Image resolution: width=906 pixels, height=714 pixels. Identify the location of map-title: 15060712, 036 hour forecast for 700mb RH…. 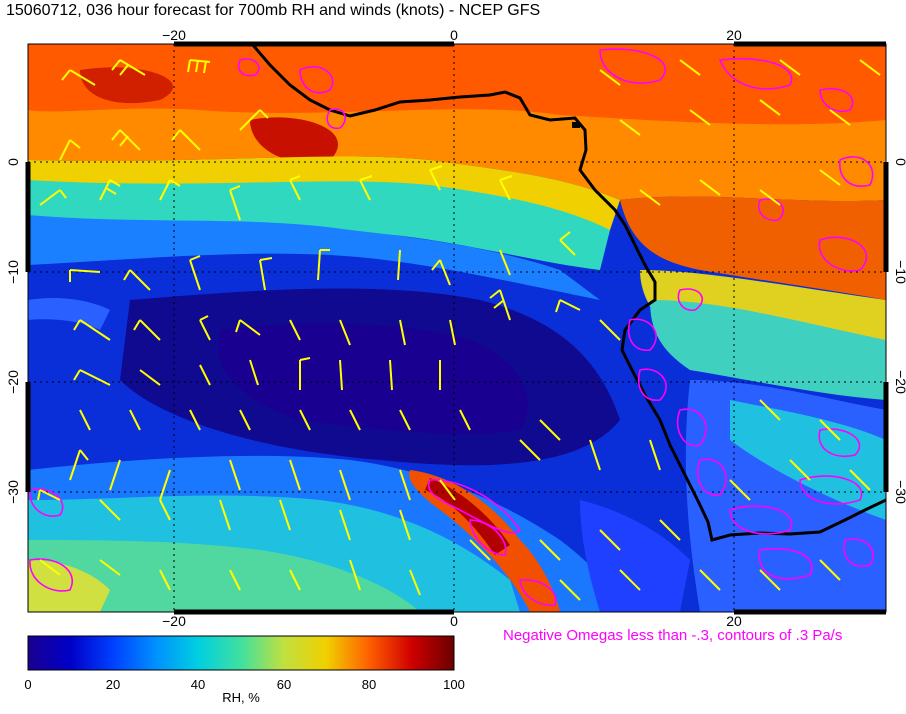
(273, 10).